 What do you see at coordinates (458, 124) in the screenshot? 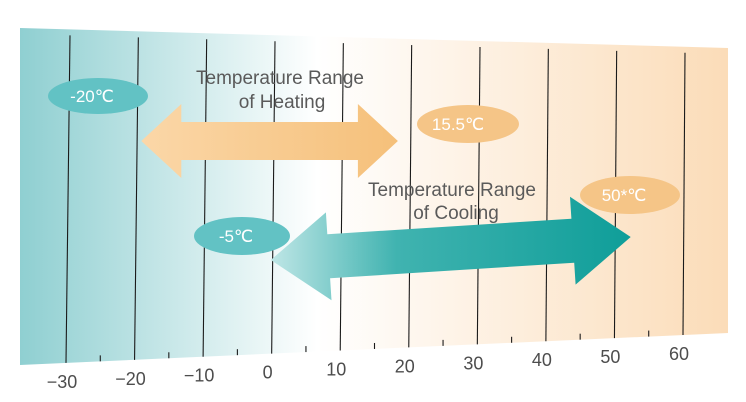
I see `heating-max-label: 15.5℃` at bounding box center [458, 124].